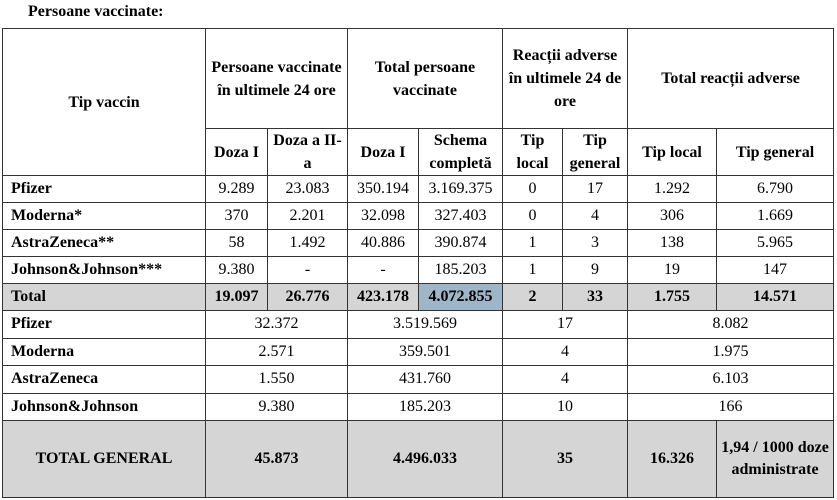  Describe the element at coordinates (731, 379) in the screenshot. I see `table-cell: 6.103` at that location.